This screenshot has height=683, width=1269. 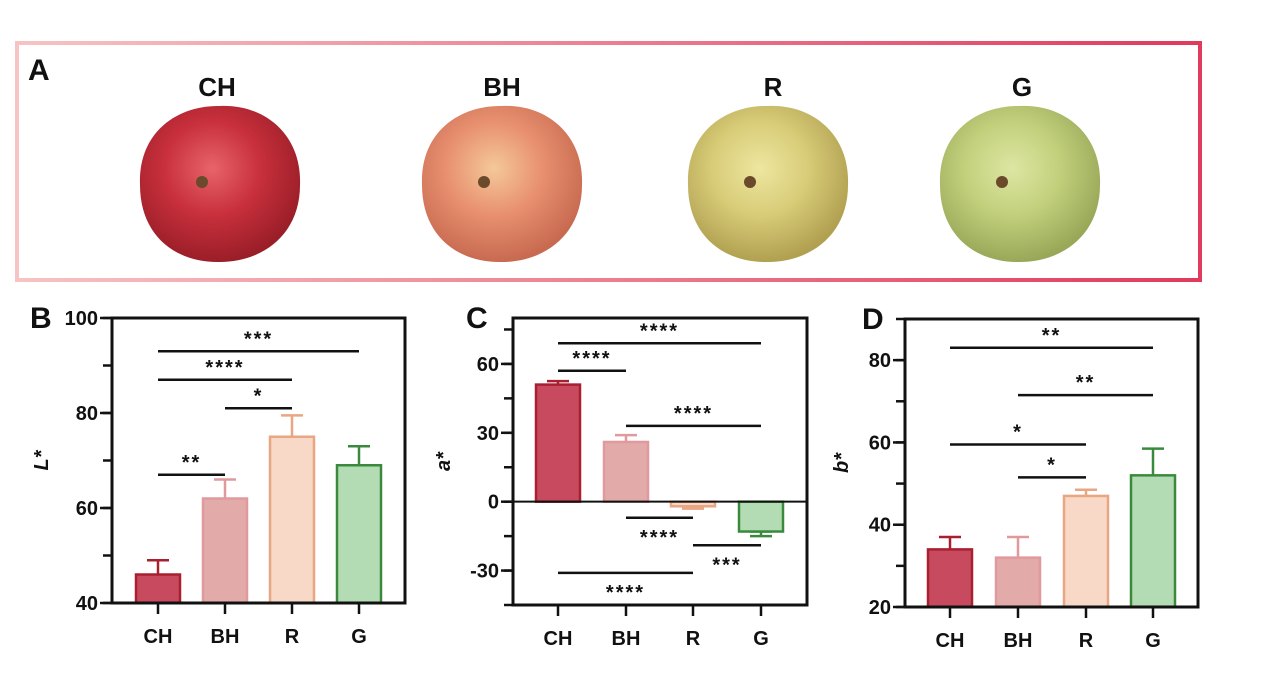 What do you see at coordinates (1022, 87) in the screenshot?
I see `sample-label-g: G` at bounding box center [1022, 87].